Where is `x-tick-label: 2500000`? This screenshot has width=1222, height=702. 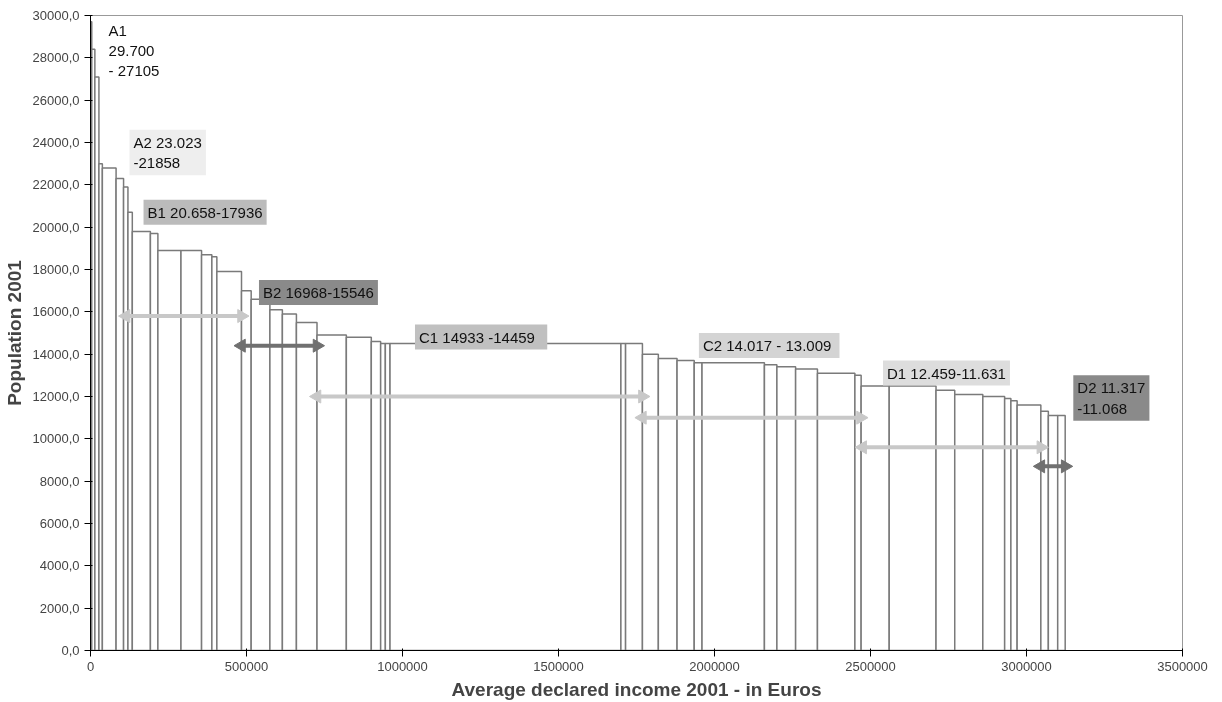 x-tick-label: 2500000 is located at coordinates (870, 666).